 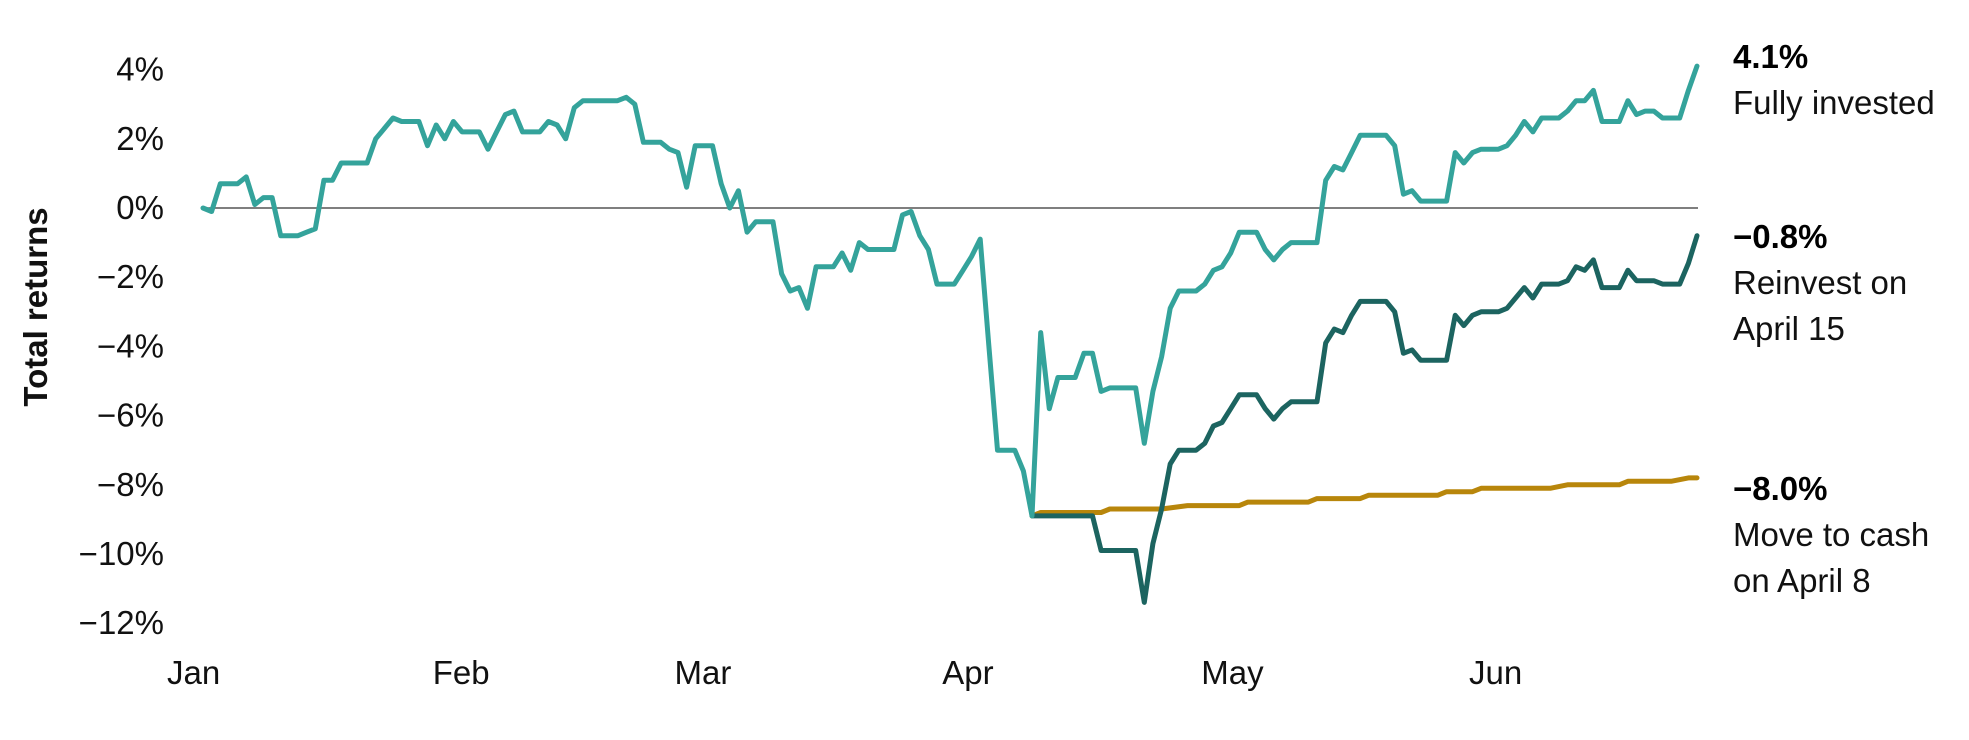 I want to click on series-name-label: Fully invested, so click(x=1834, y=102).